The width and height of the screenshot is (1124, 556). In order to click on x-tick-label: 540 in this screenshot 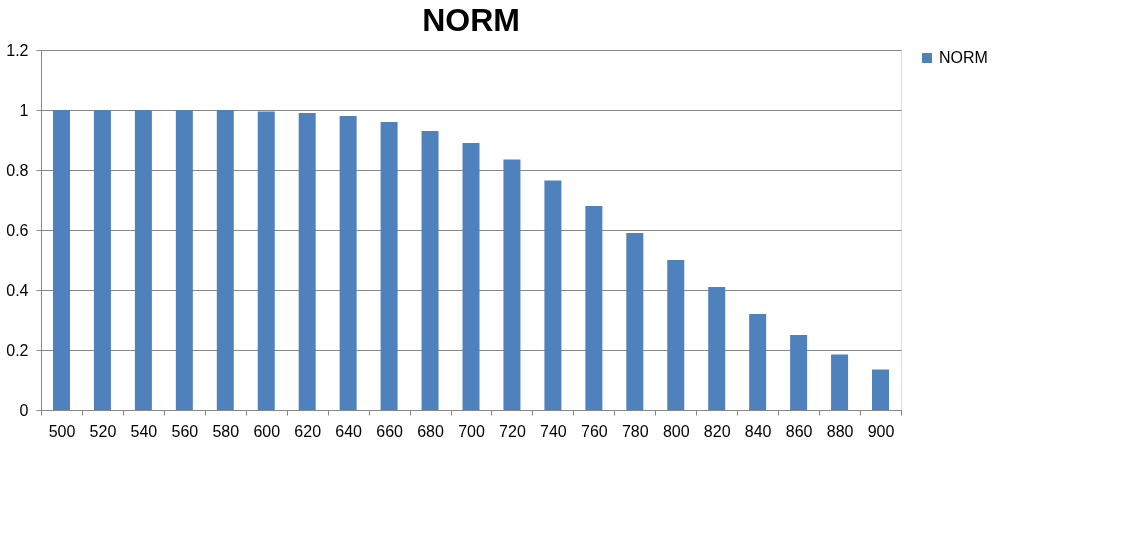, I will do `click(144, 431)`.